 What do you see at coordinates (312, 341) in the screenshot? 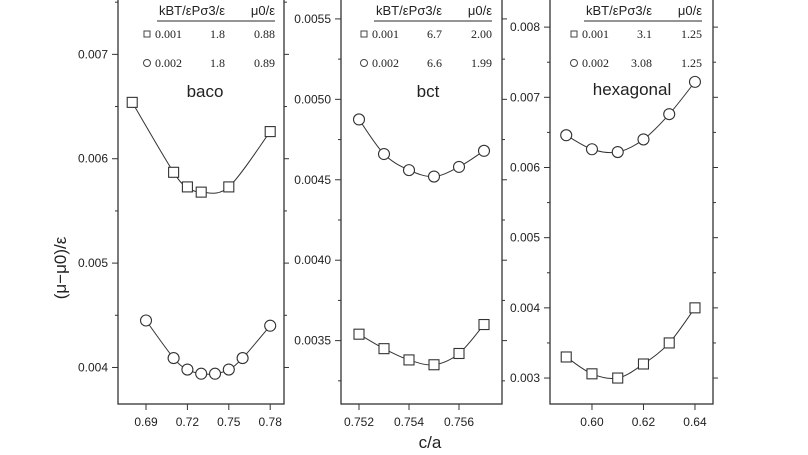
I see `y-tick-label: 0.0035` at bounding box center [312, 341].